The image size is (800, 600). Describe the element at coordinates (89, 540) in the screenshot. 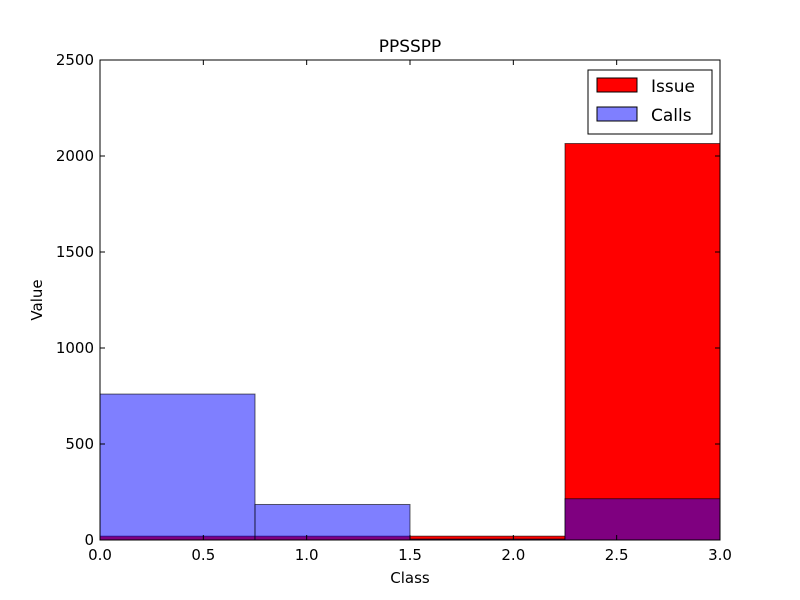

I see `y-tick-label: 0` at that location.